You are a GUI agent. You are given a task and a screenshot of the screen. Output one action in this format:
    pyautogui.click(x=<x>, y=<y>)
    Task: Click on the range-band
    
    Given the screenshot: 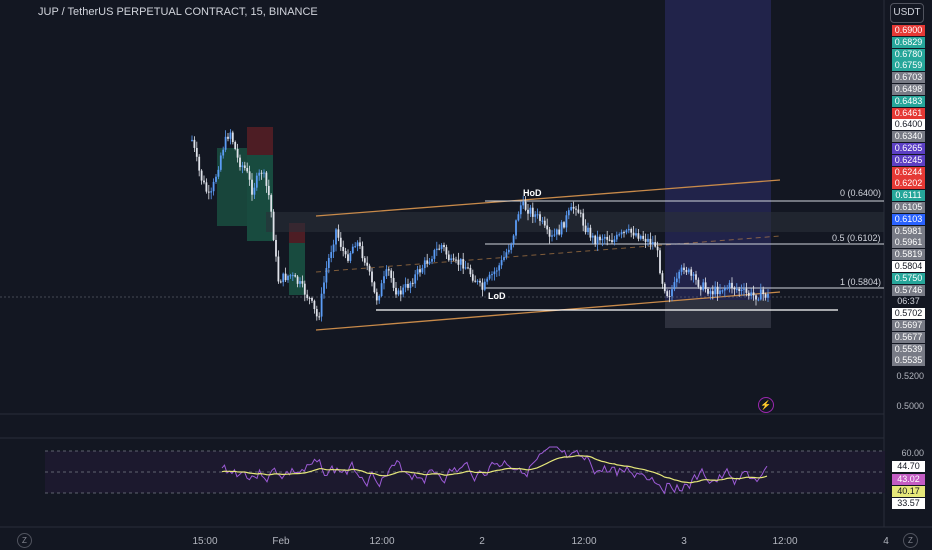 What is the action you would take?
    pyautogui.click(x=575, y=222)
    